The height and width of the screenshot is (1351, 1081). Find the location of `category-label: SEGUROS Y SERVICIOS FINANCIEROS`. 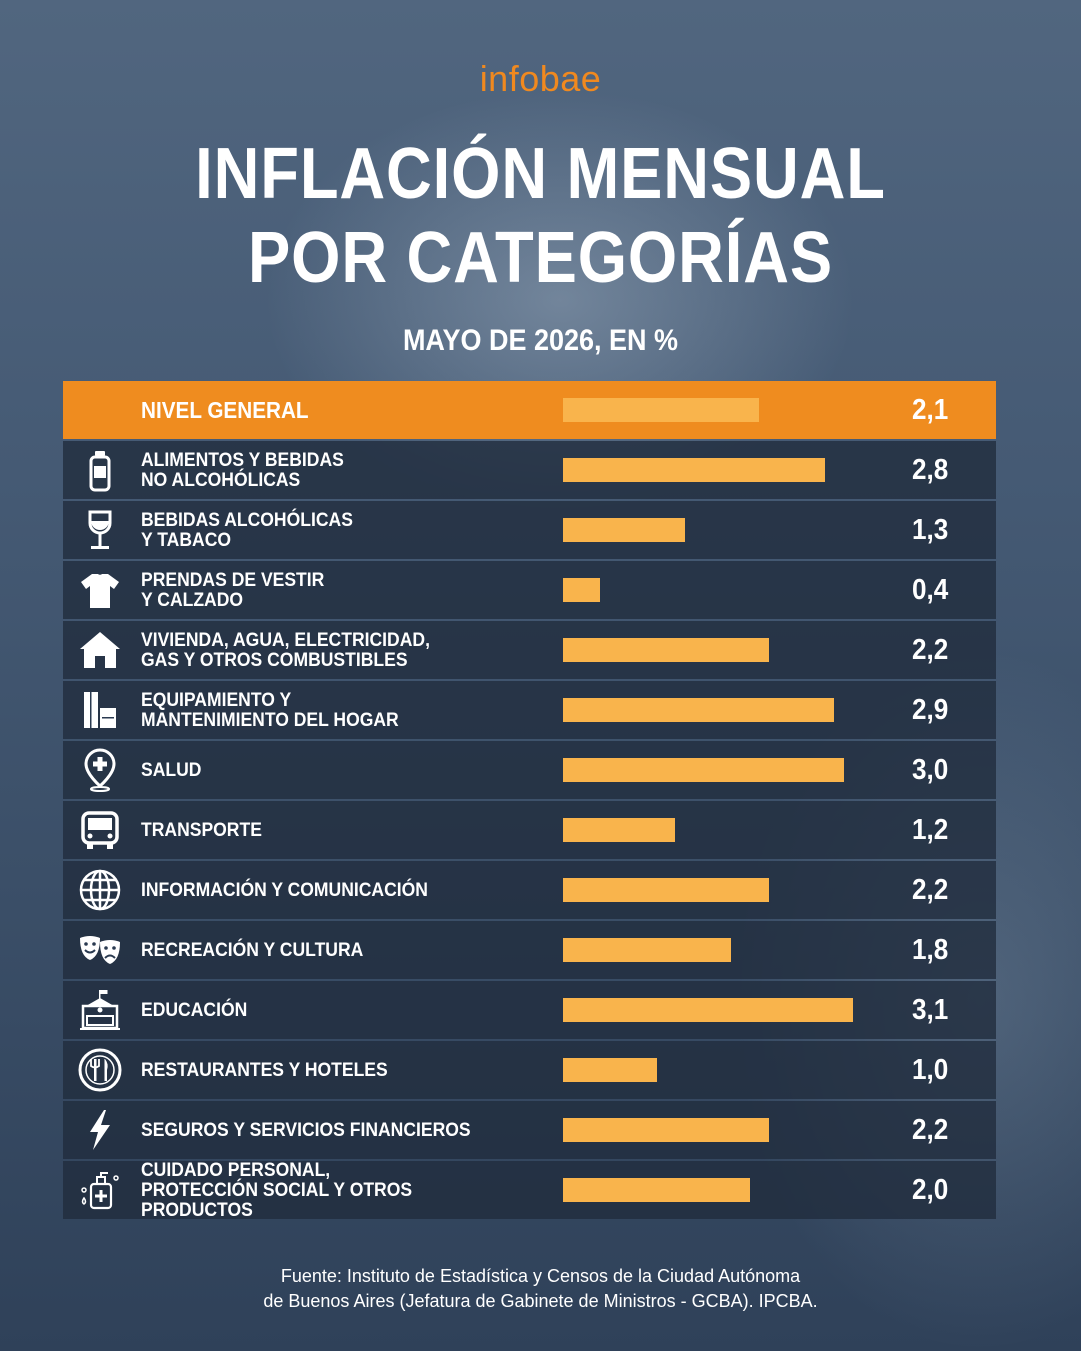

category-label: SEGUROS Y SERVICIOS FINANCIEROS is located at coordinates (330, 1130).